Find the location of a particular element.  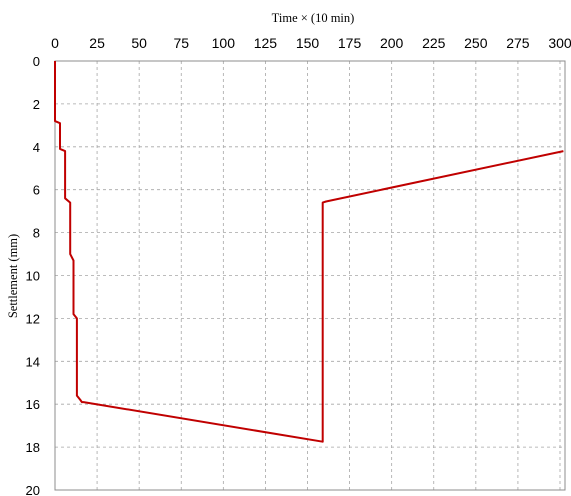

x-tick-label: 300 is located at coordinates (559, 43).